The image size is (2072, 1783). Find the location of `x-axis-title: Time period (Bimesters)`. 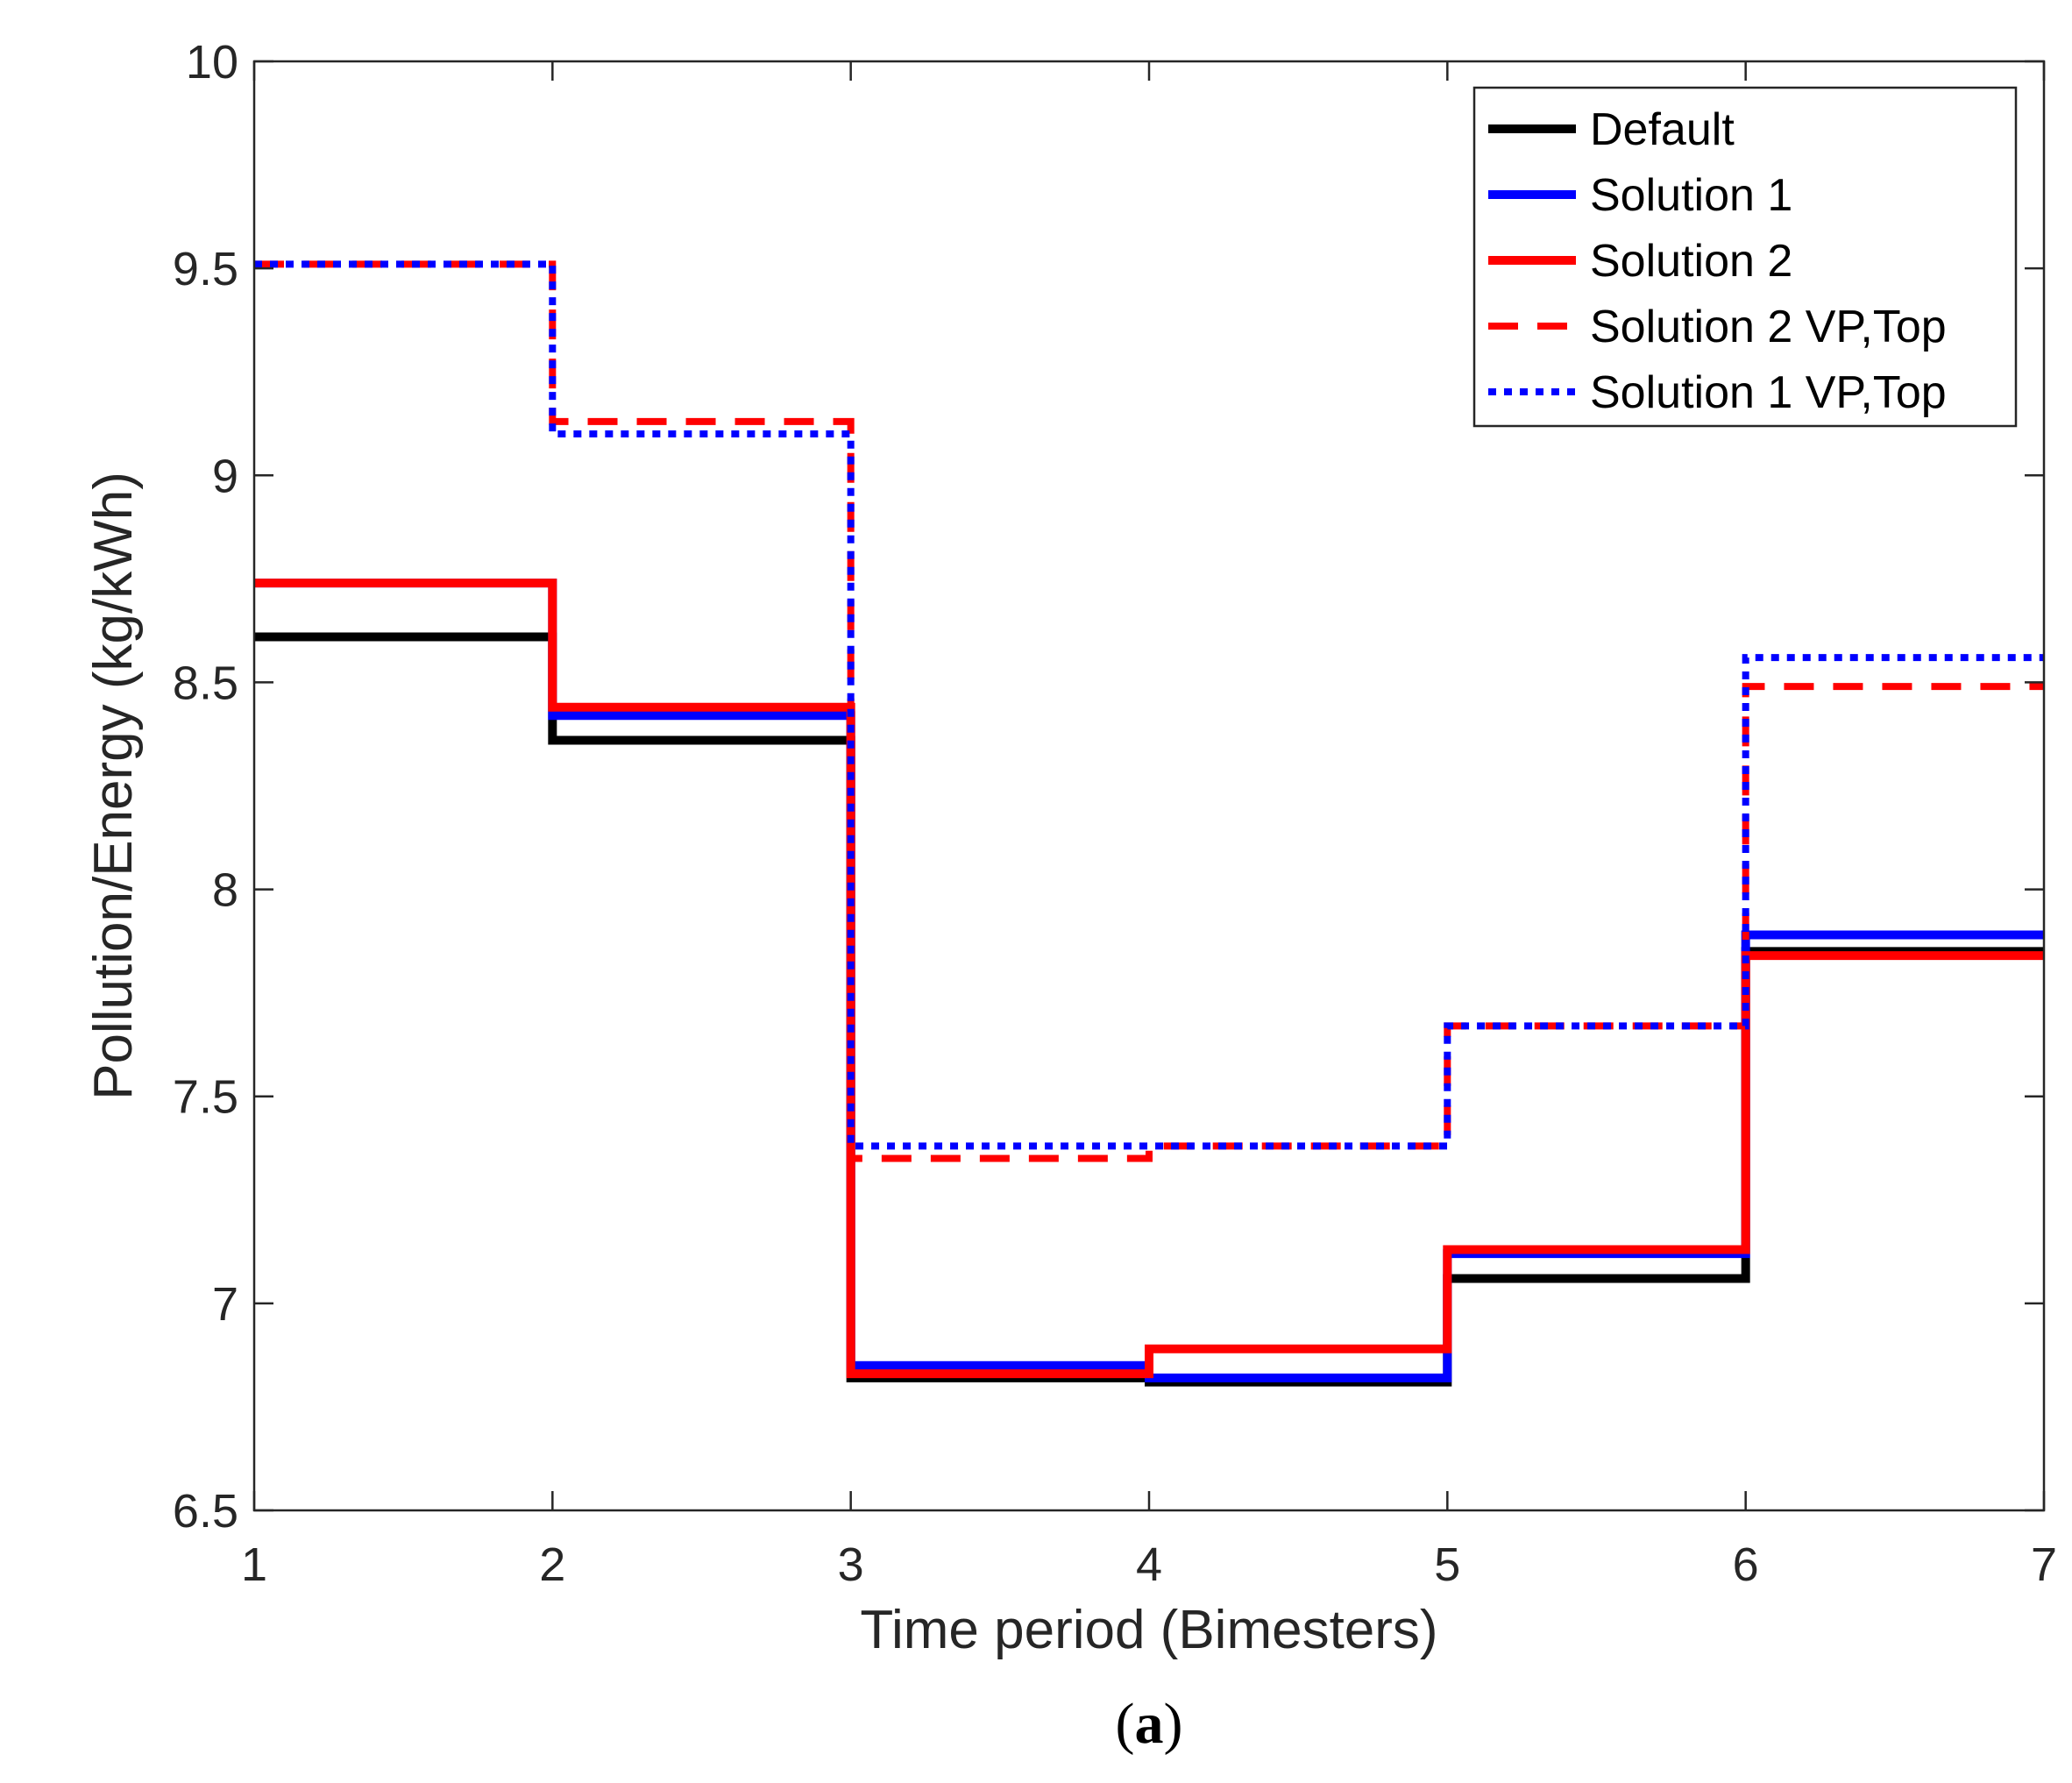

x-axis-title: Time period (Bimesters) is located at coordinates (1148, 1630).